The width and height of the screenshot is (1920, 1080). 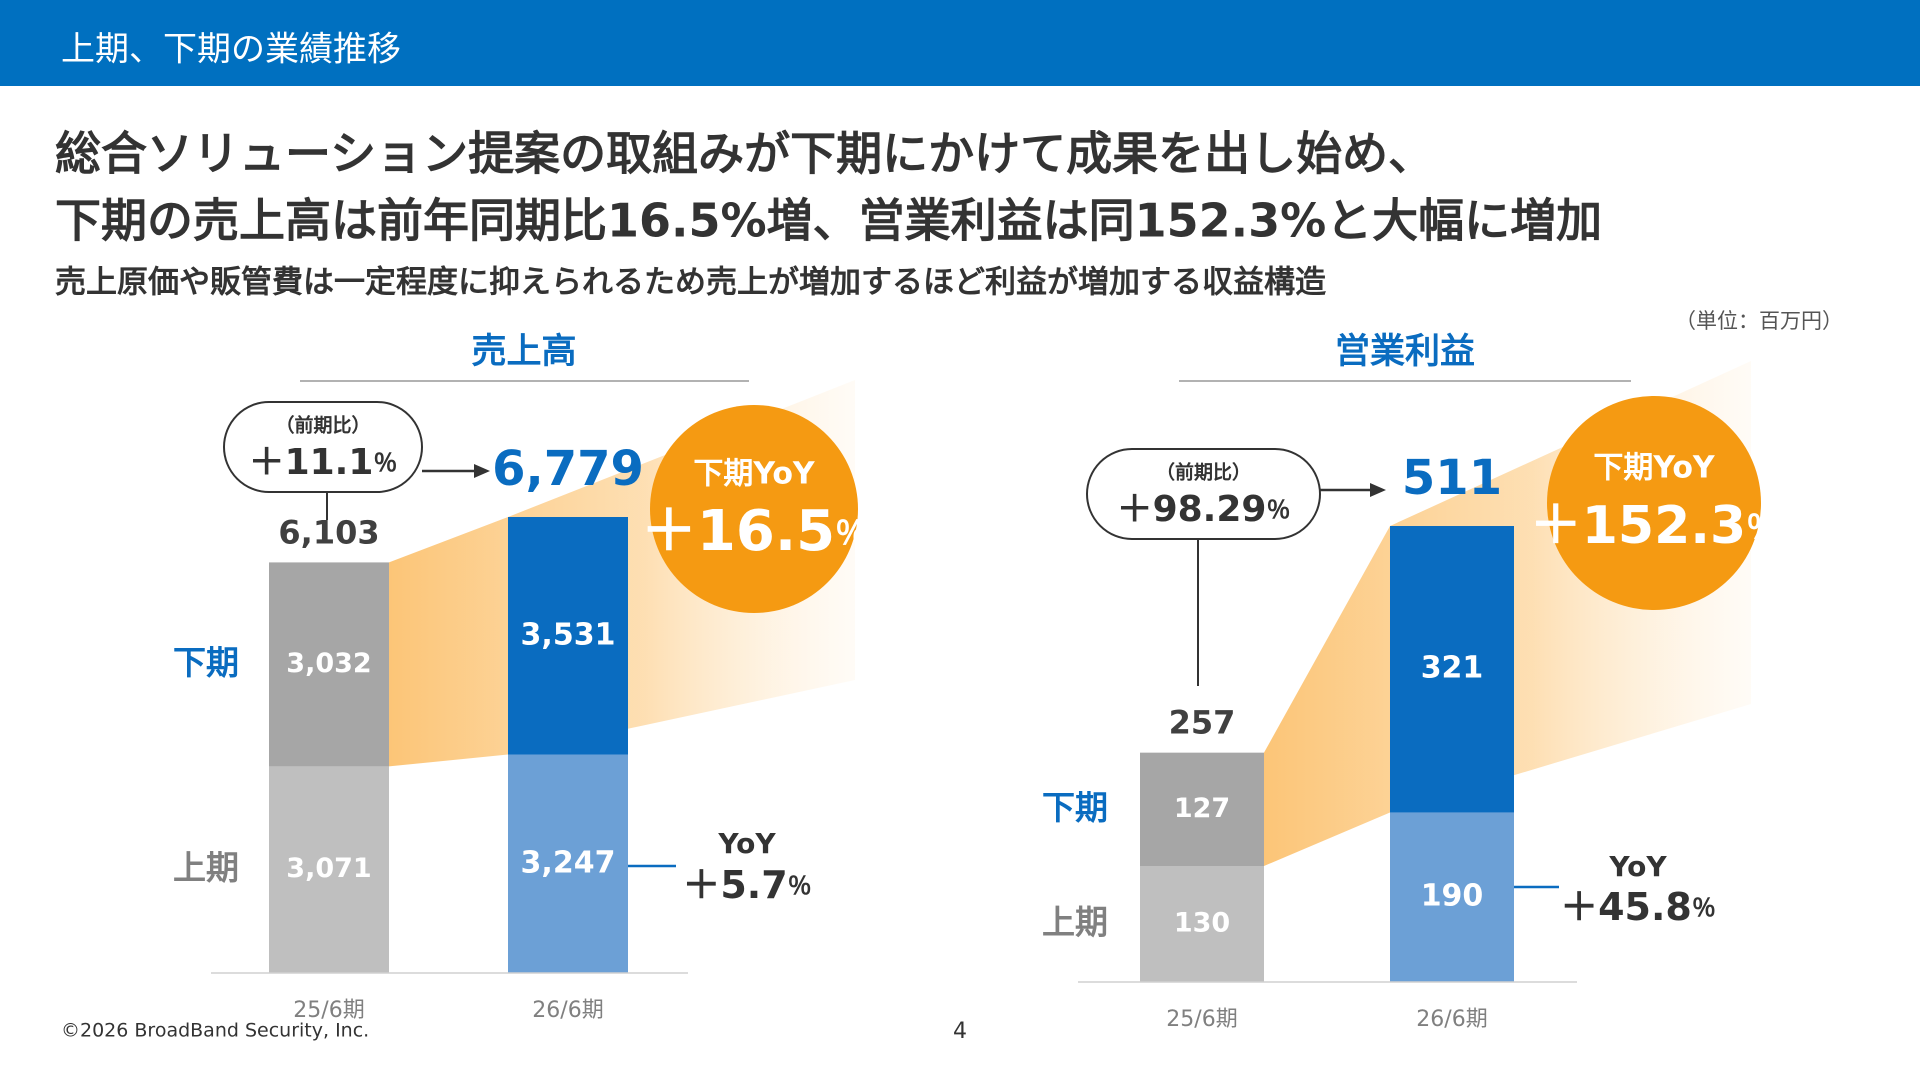 I want to click on value-label: 321, so click(x=1452, y=668).